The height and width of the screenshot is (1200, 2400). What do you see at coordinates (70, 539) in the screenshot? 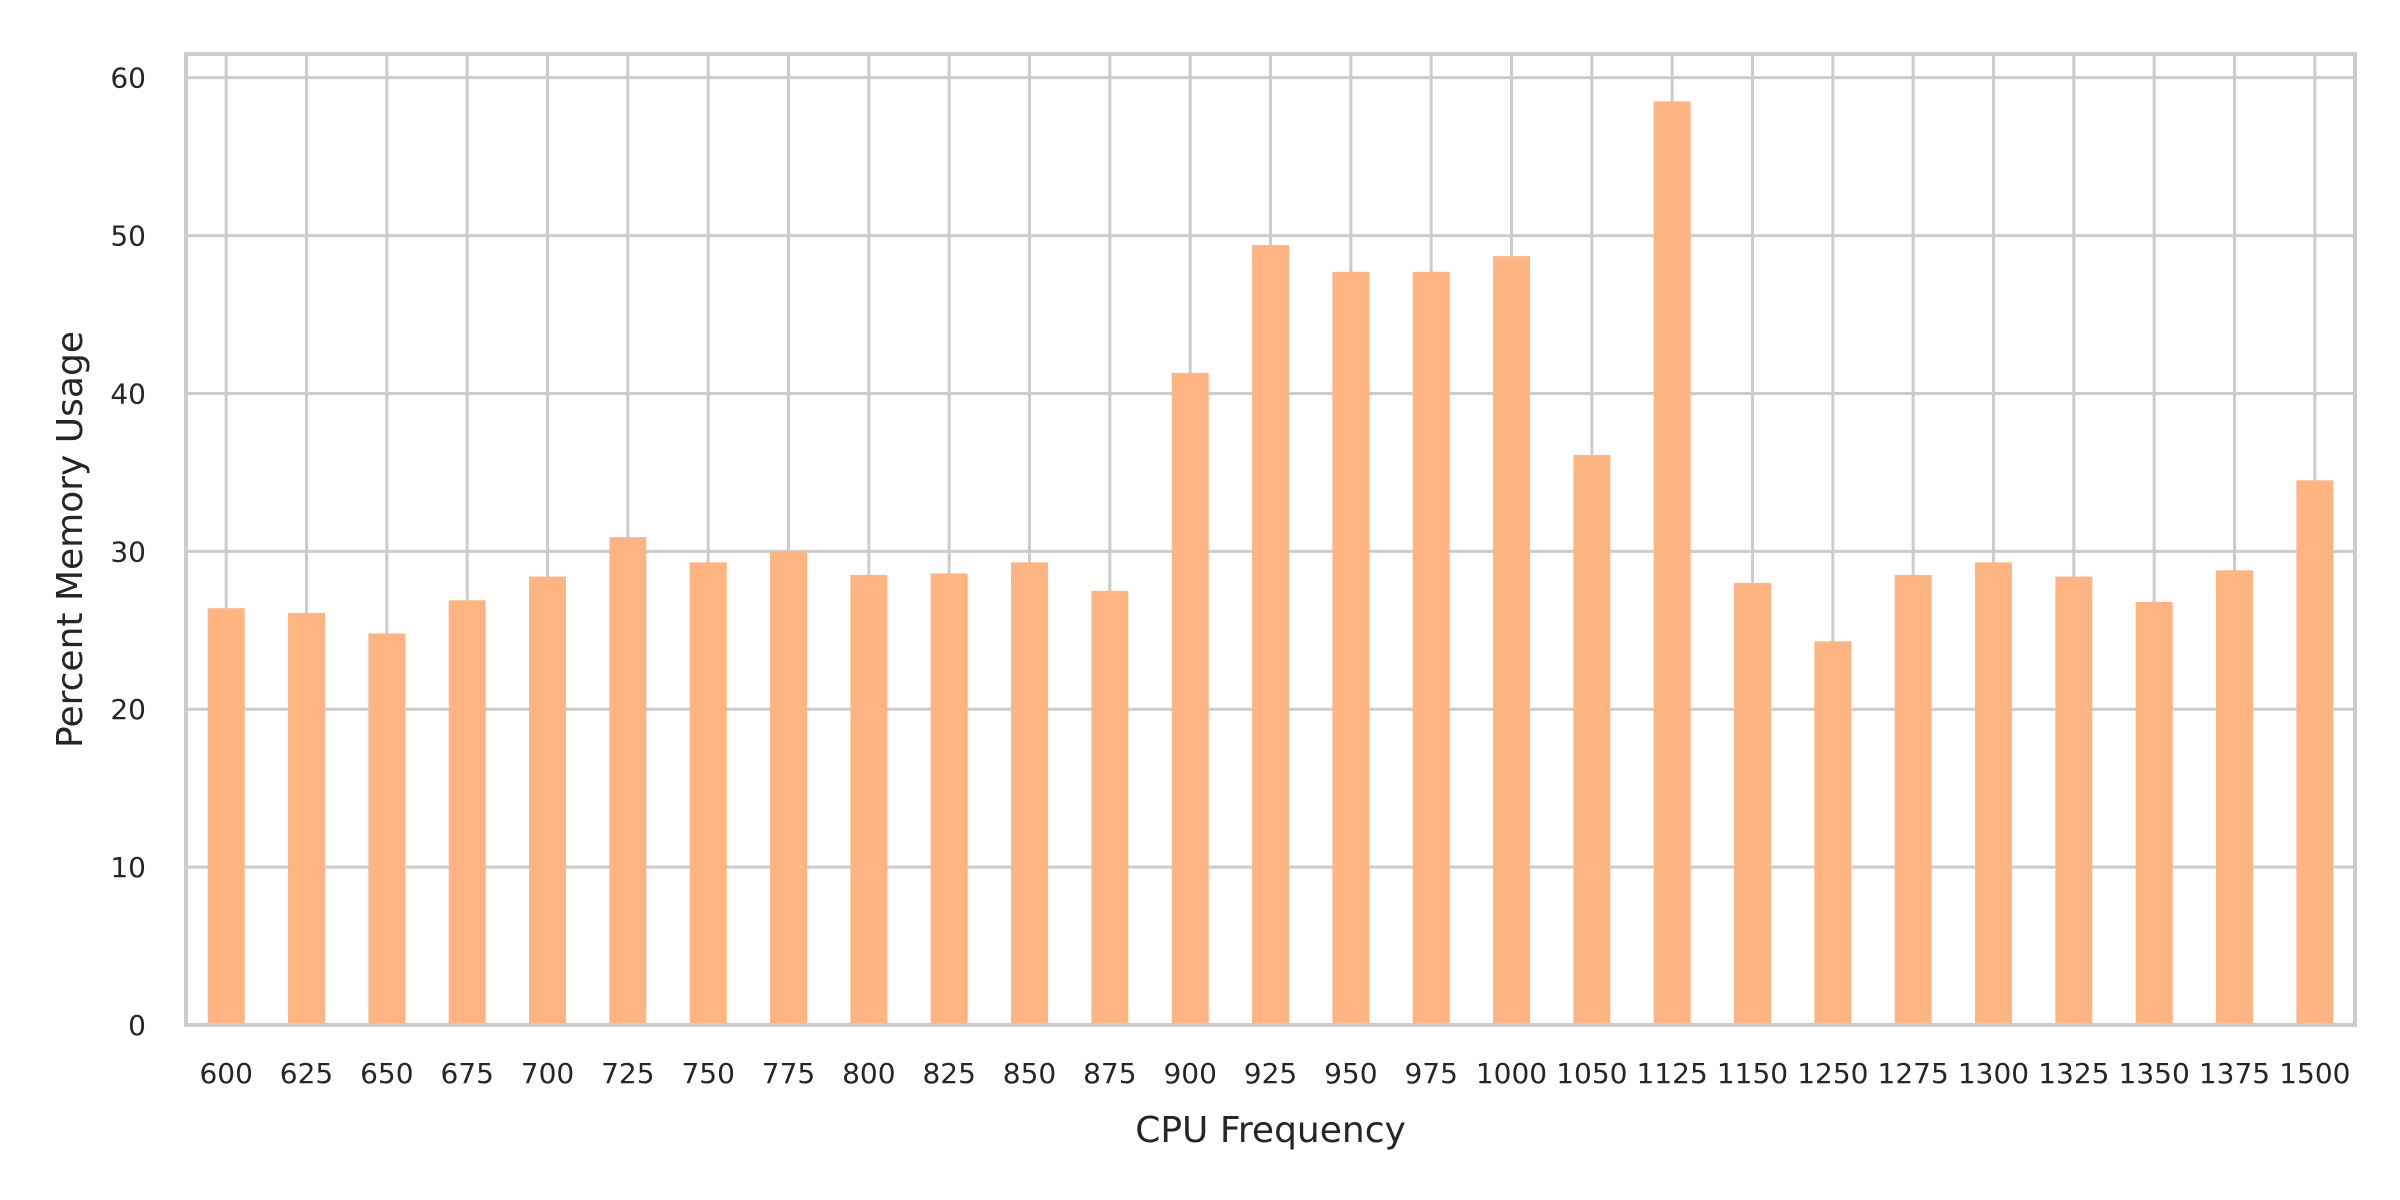
I see `y-axis-label: Percent Memory Usage` at bounding box center [70, 539].